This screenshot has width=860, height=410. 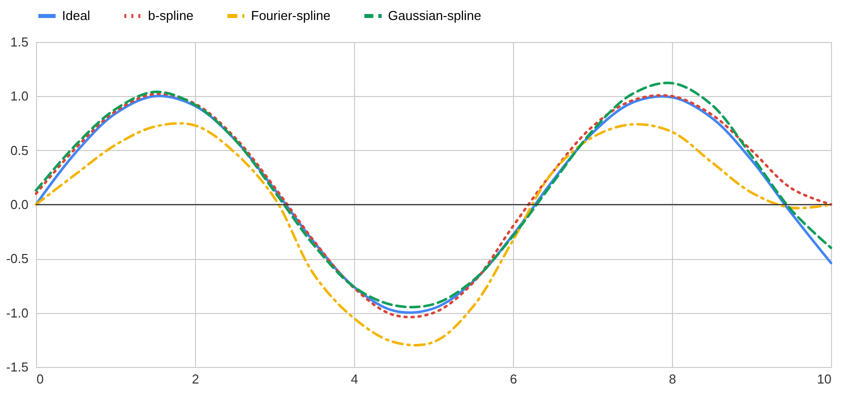 What do you see at coordinates (19, 42) in the screenshot?
I see `y-tick-label: 1.5` at bounding box center [19, 42].